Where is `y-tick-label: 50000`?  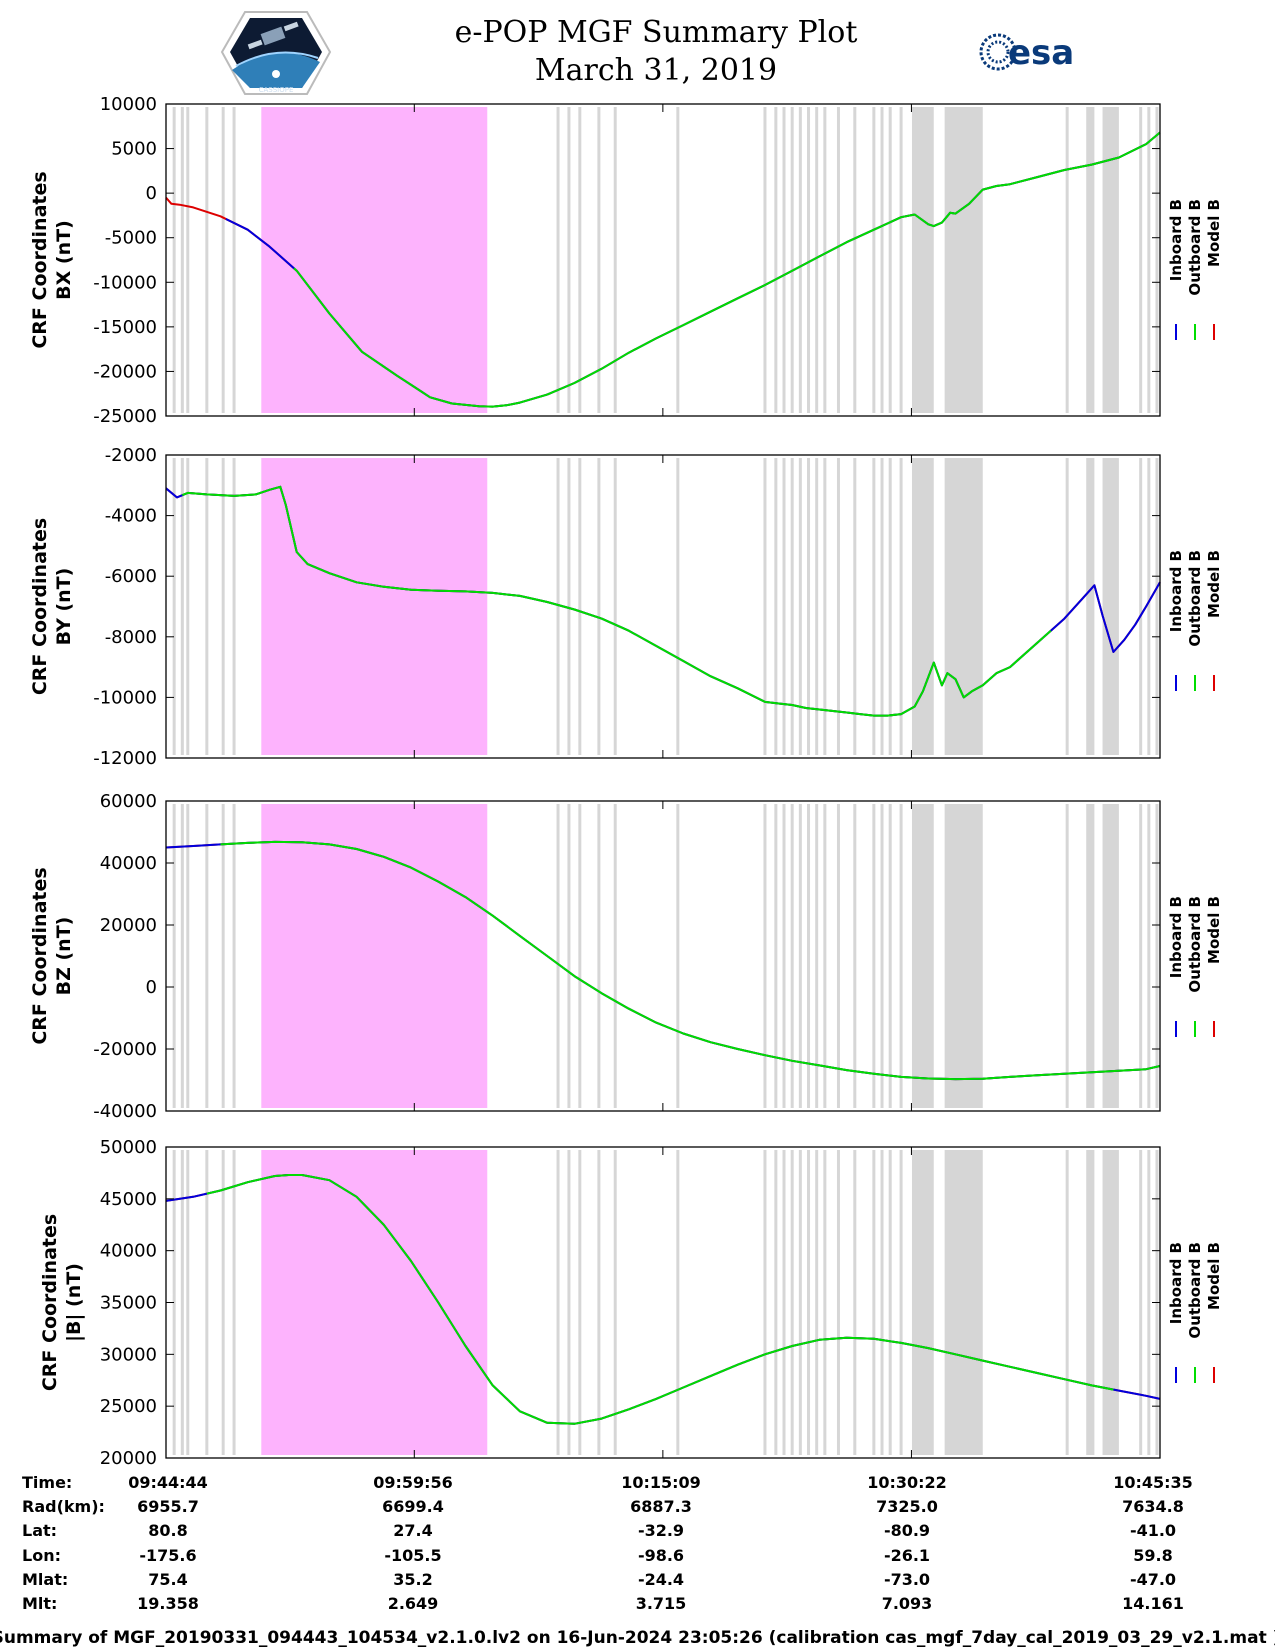 y-tick-label: 50000 is located at coordinates (128, 1147).